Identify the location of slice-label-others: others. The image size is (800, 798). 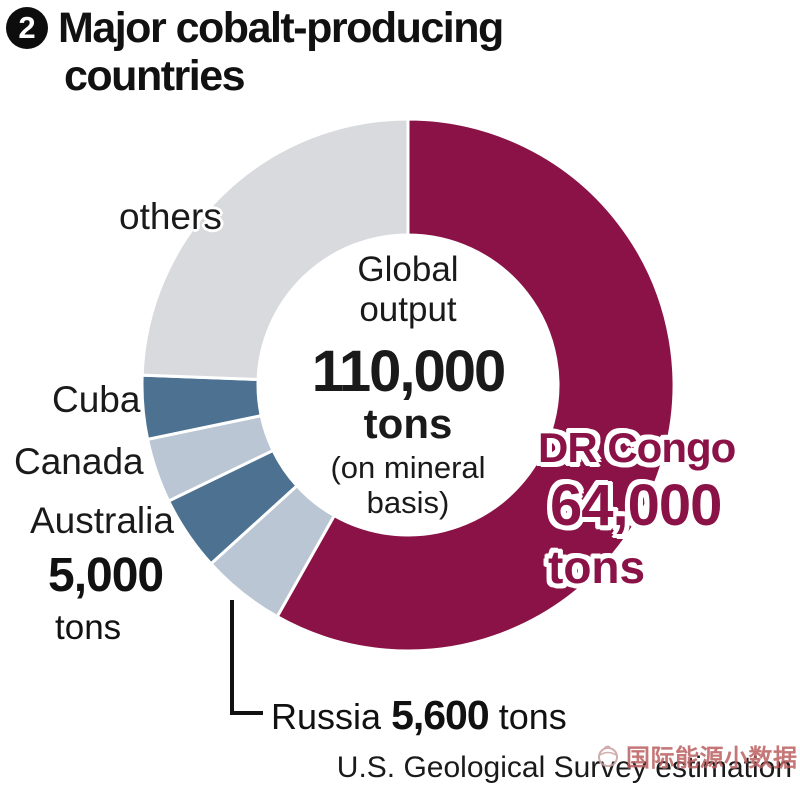
(170, 216).